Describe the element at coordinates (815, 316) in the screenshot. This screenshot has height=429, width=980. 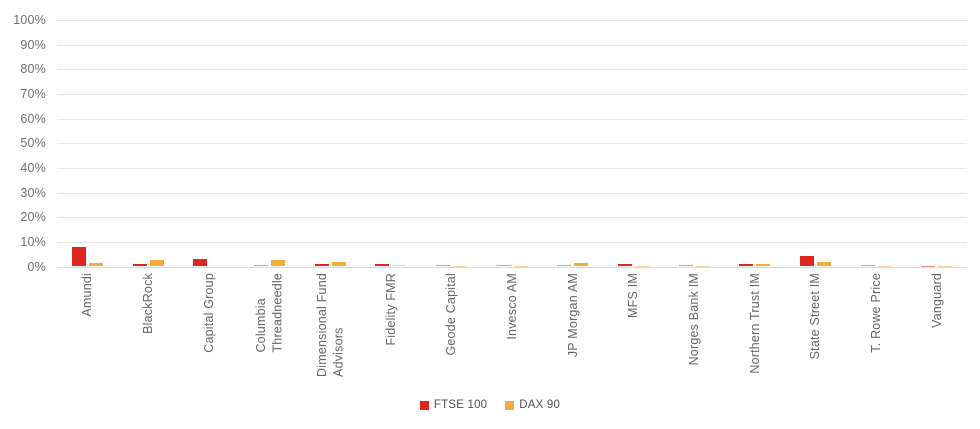
I see `x-category-label: State Street IM` at that location.